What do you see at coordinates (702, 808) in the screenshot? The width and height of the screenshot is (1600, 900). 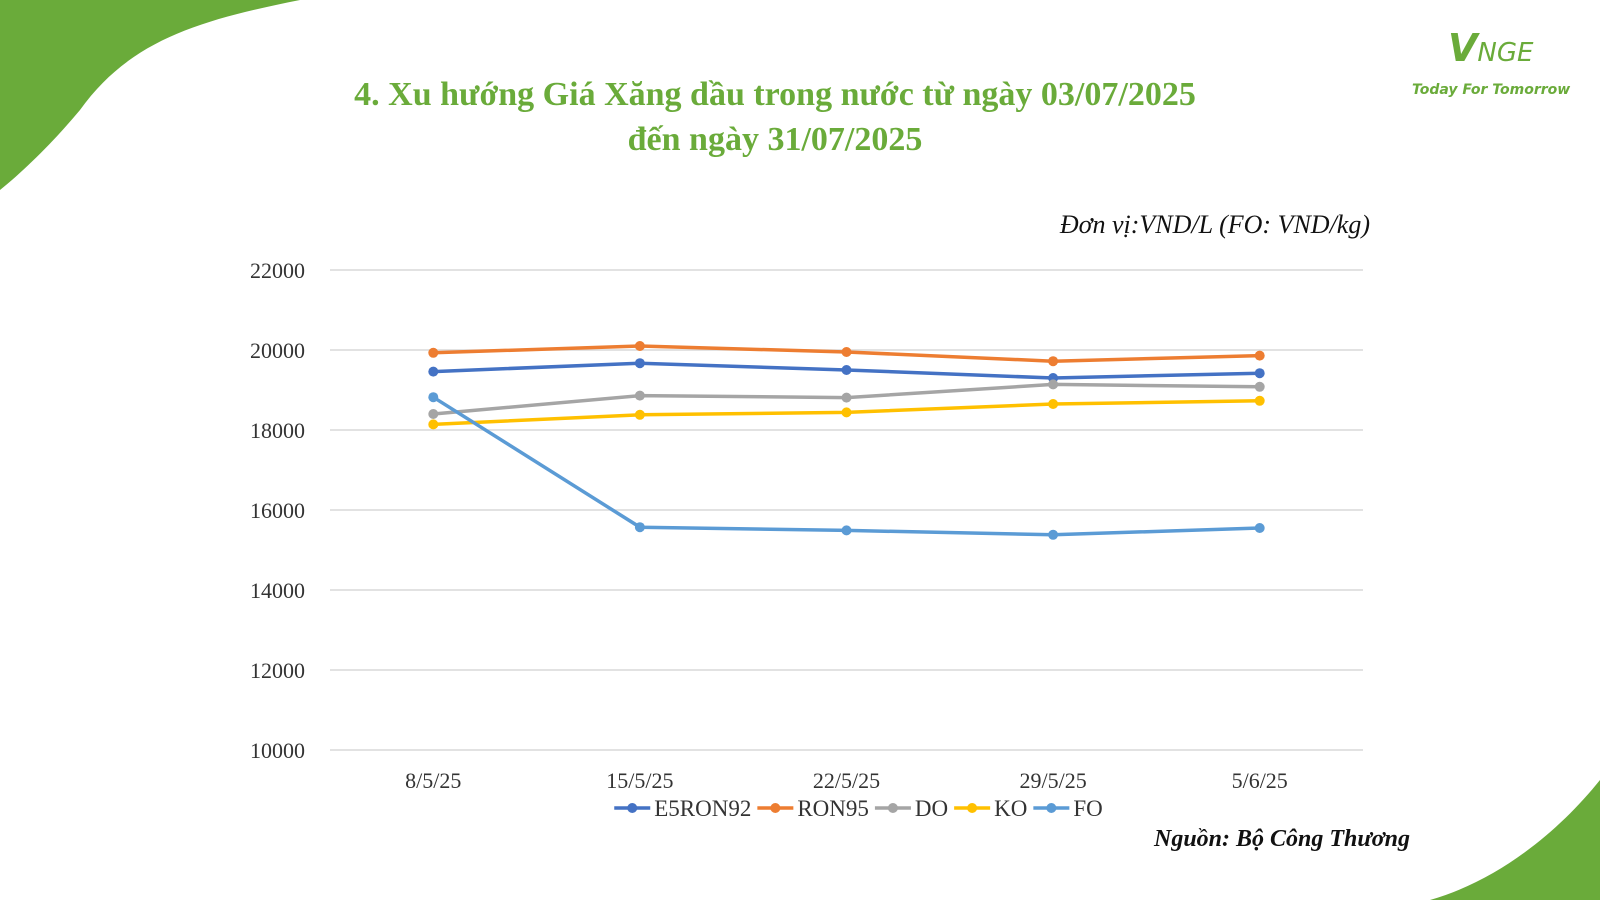 I see `legend-label: E5RON92` at bounding box center [702, 808].